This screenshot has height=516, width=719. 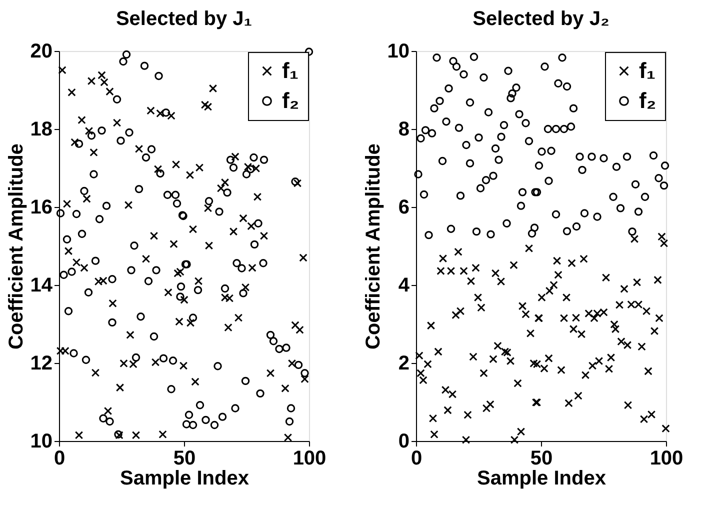 What do you see at coordinates (404, 441) in the screenshot?
I see `y-tick-label: 0` at bounding box center [404, 441].